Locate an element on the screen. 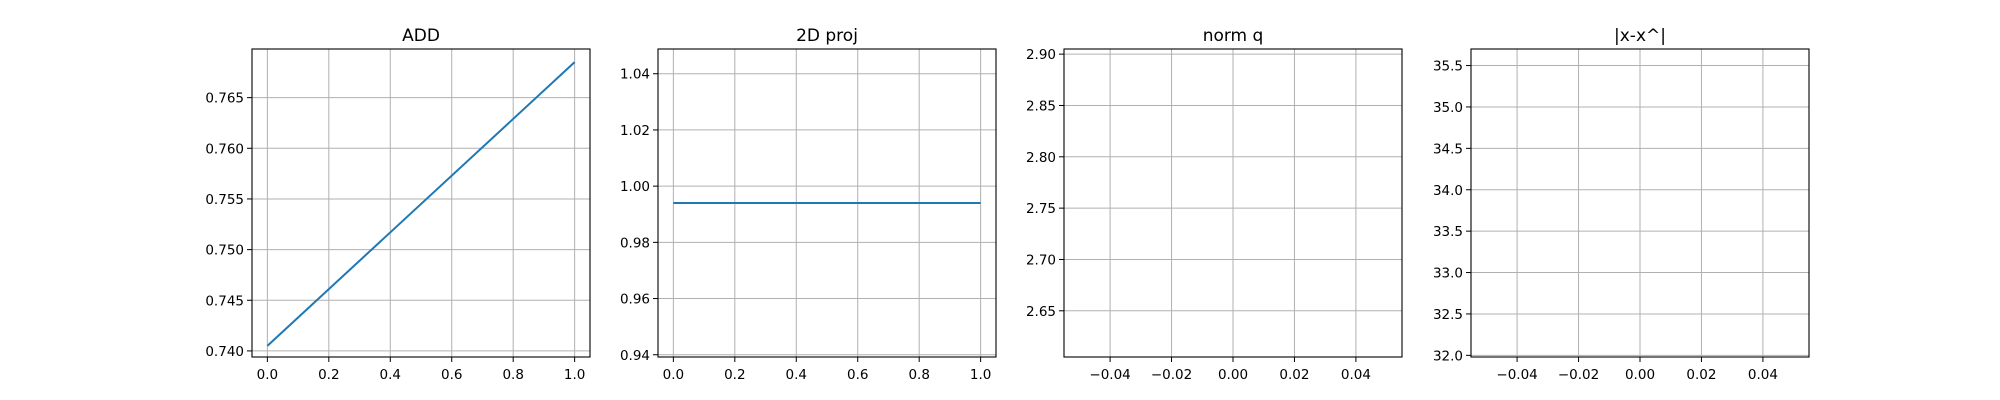 This screenshot has height=400, width=2000. y-tick-label: 2.65 is located at coordinates (1041, 312).